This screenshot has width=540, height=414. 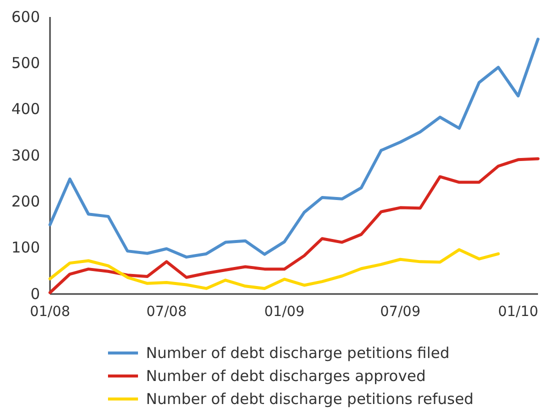 I want to click on legend-label: Number of debt discharge petitions filed, so click(x=298, y=353).